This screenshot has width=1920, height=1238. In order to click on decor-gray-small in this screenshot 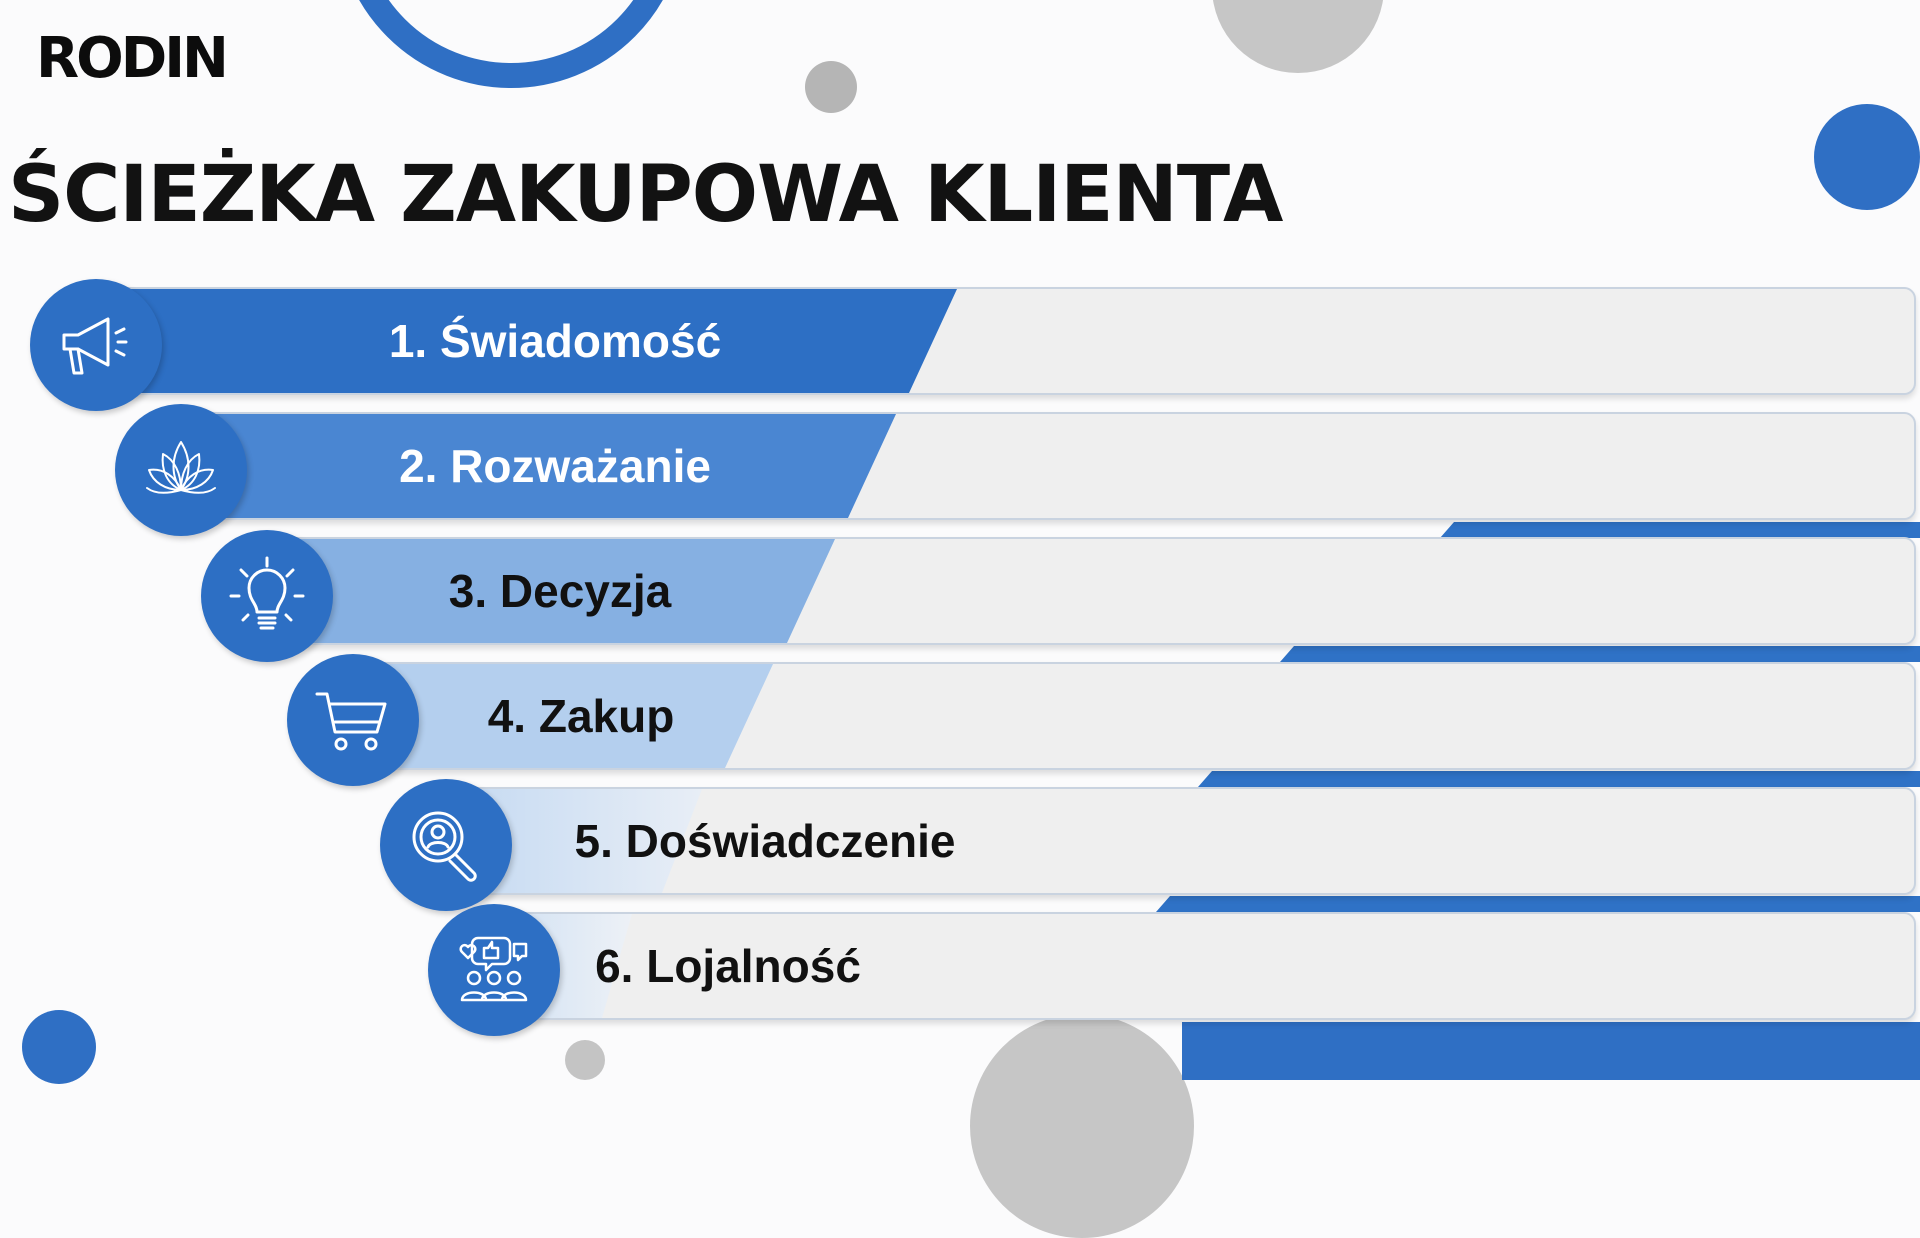, I will do `click(585, 1060)`.